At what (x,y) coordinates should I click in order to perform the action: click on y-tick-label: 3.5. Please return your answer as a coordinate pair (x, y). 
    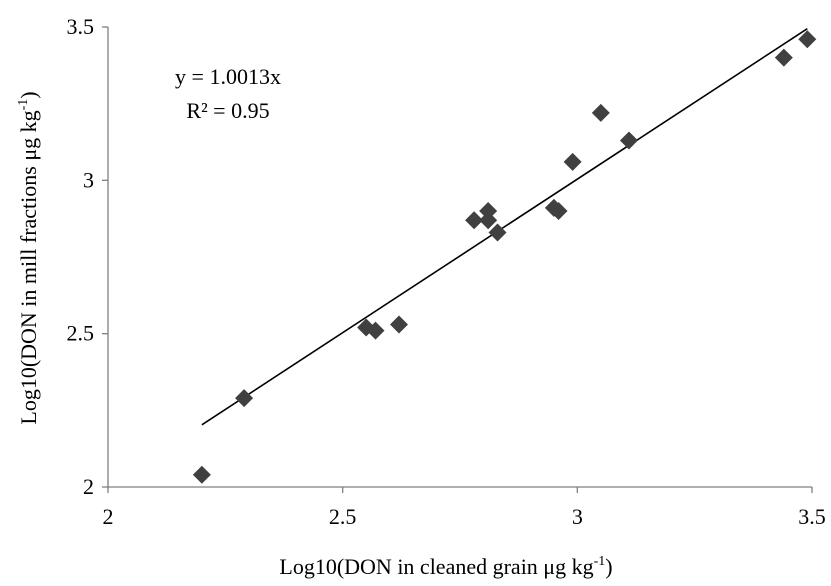
    Looking at the image, I should click on (81, 26).